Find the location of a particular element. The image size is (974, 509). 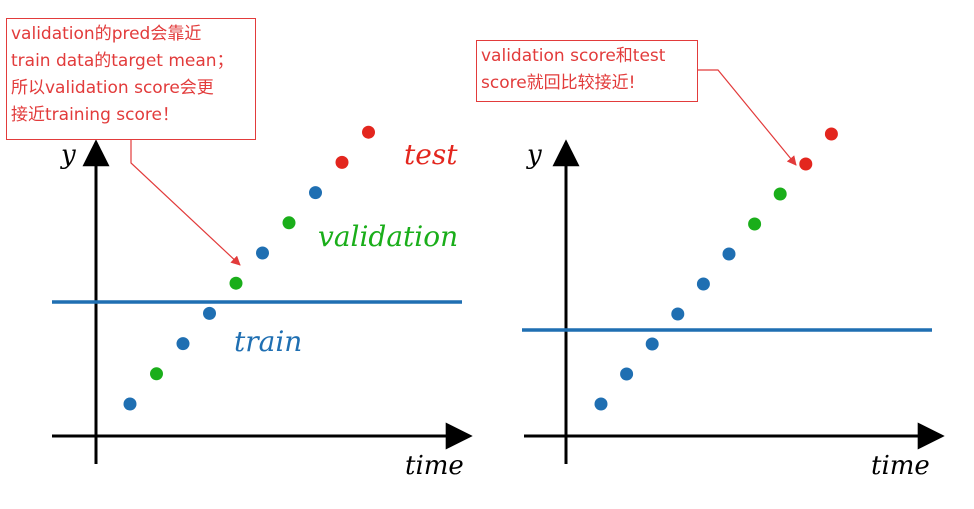

left-callout-line: 接近training score！ is located at coordinates (95, 115).